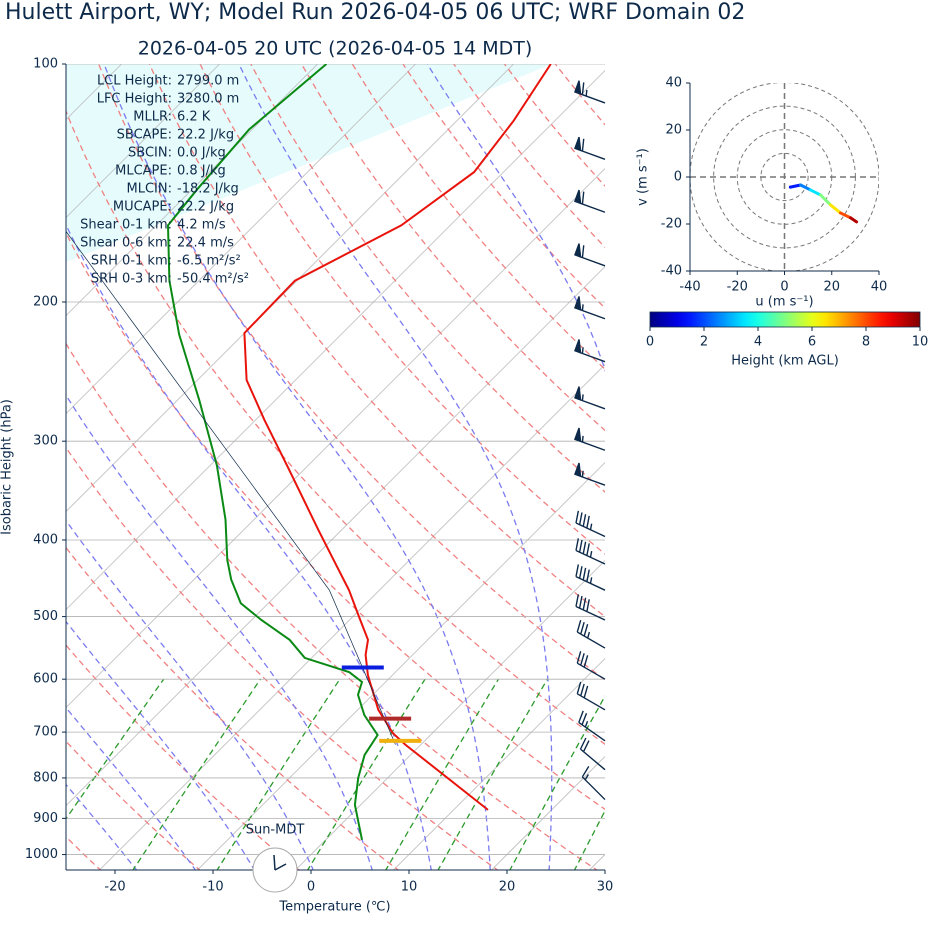  What do you see at coordinates (134, 99) in the screenshot?
I see `stat-label: LFC Height:` at bounding box center [134, 99].